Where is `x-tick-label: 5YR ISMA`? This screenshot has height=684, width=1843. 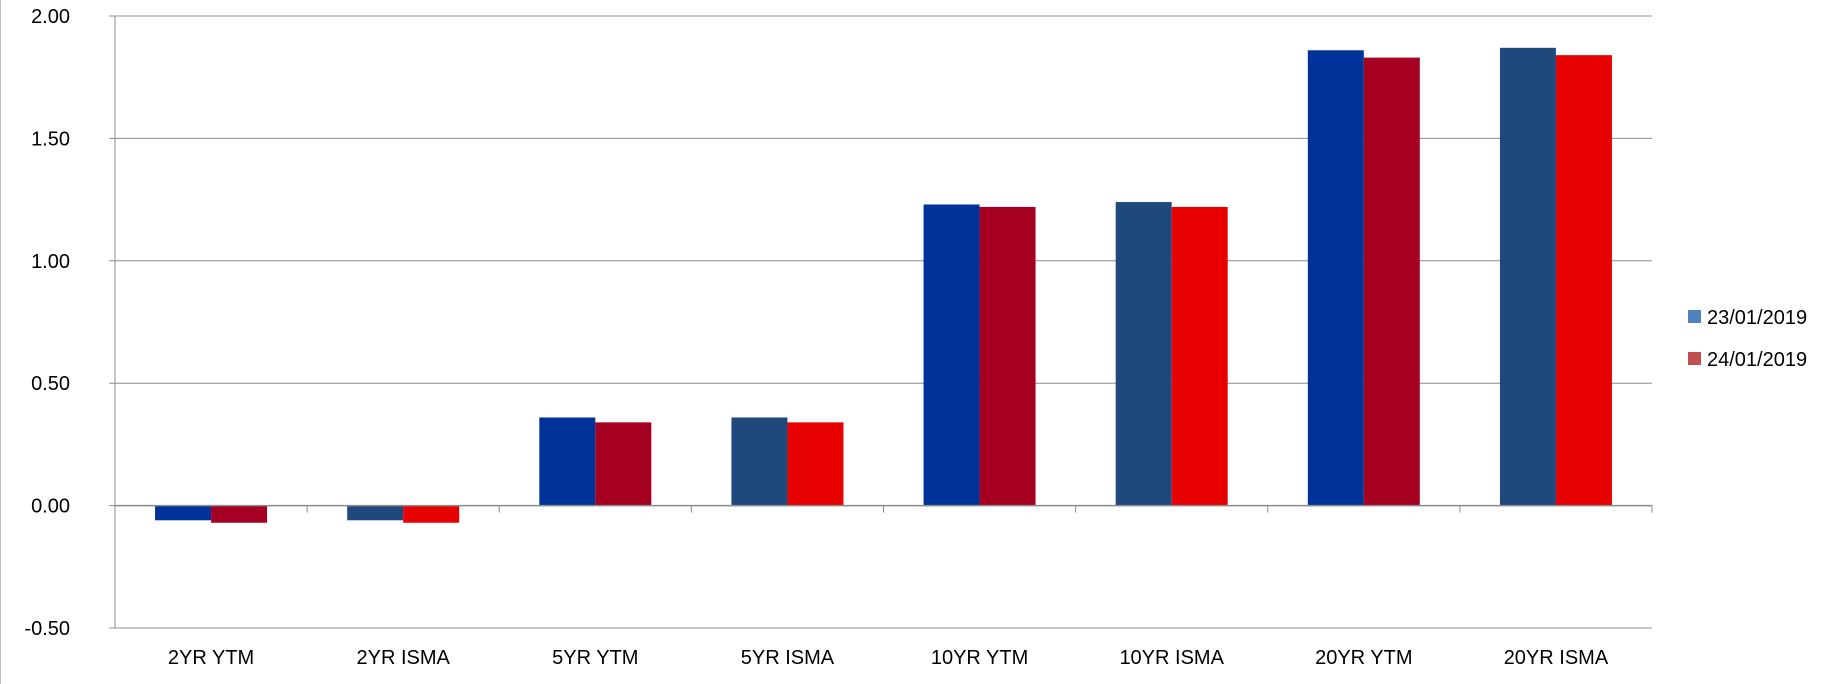 x-tick-label: 5YR ISMA is located at coordinates (788, 658).